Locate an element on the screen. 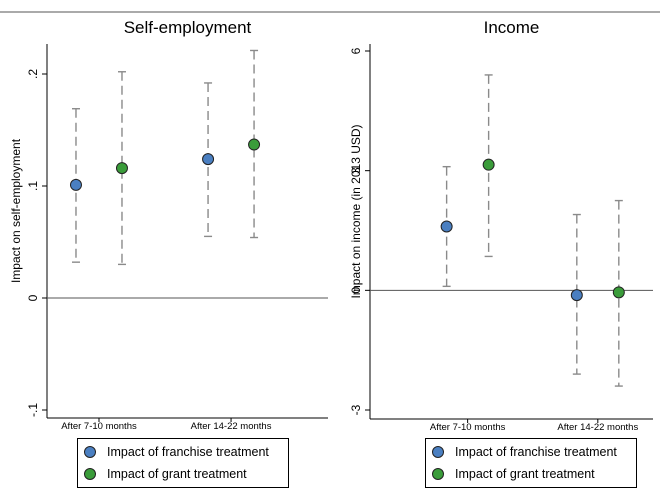 Image resolution: width=660 pixels, height=488 pixels. chart-title: Income is located at coordinates (512, 27).